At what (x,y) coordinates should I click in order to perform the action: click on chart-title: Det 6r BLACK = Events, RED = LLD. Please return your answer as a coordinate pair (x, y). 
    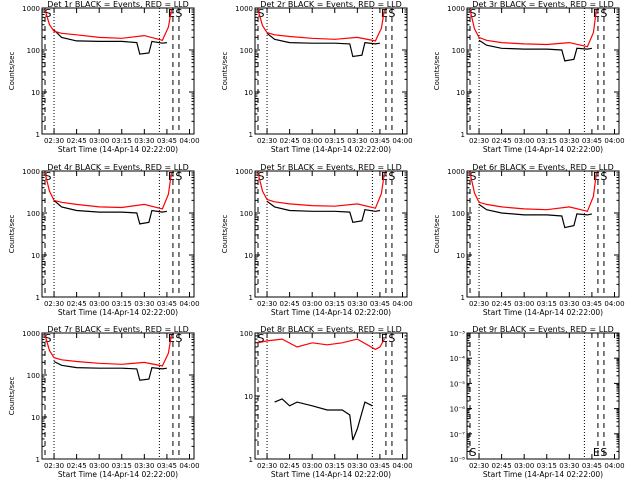
    Looking at the image, I should click on (543, 167).